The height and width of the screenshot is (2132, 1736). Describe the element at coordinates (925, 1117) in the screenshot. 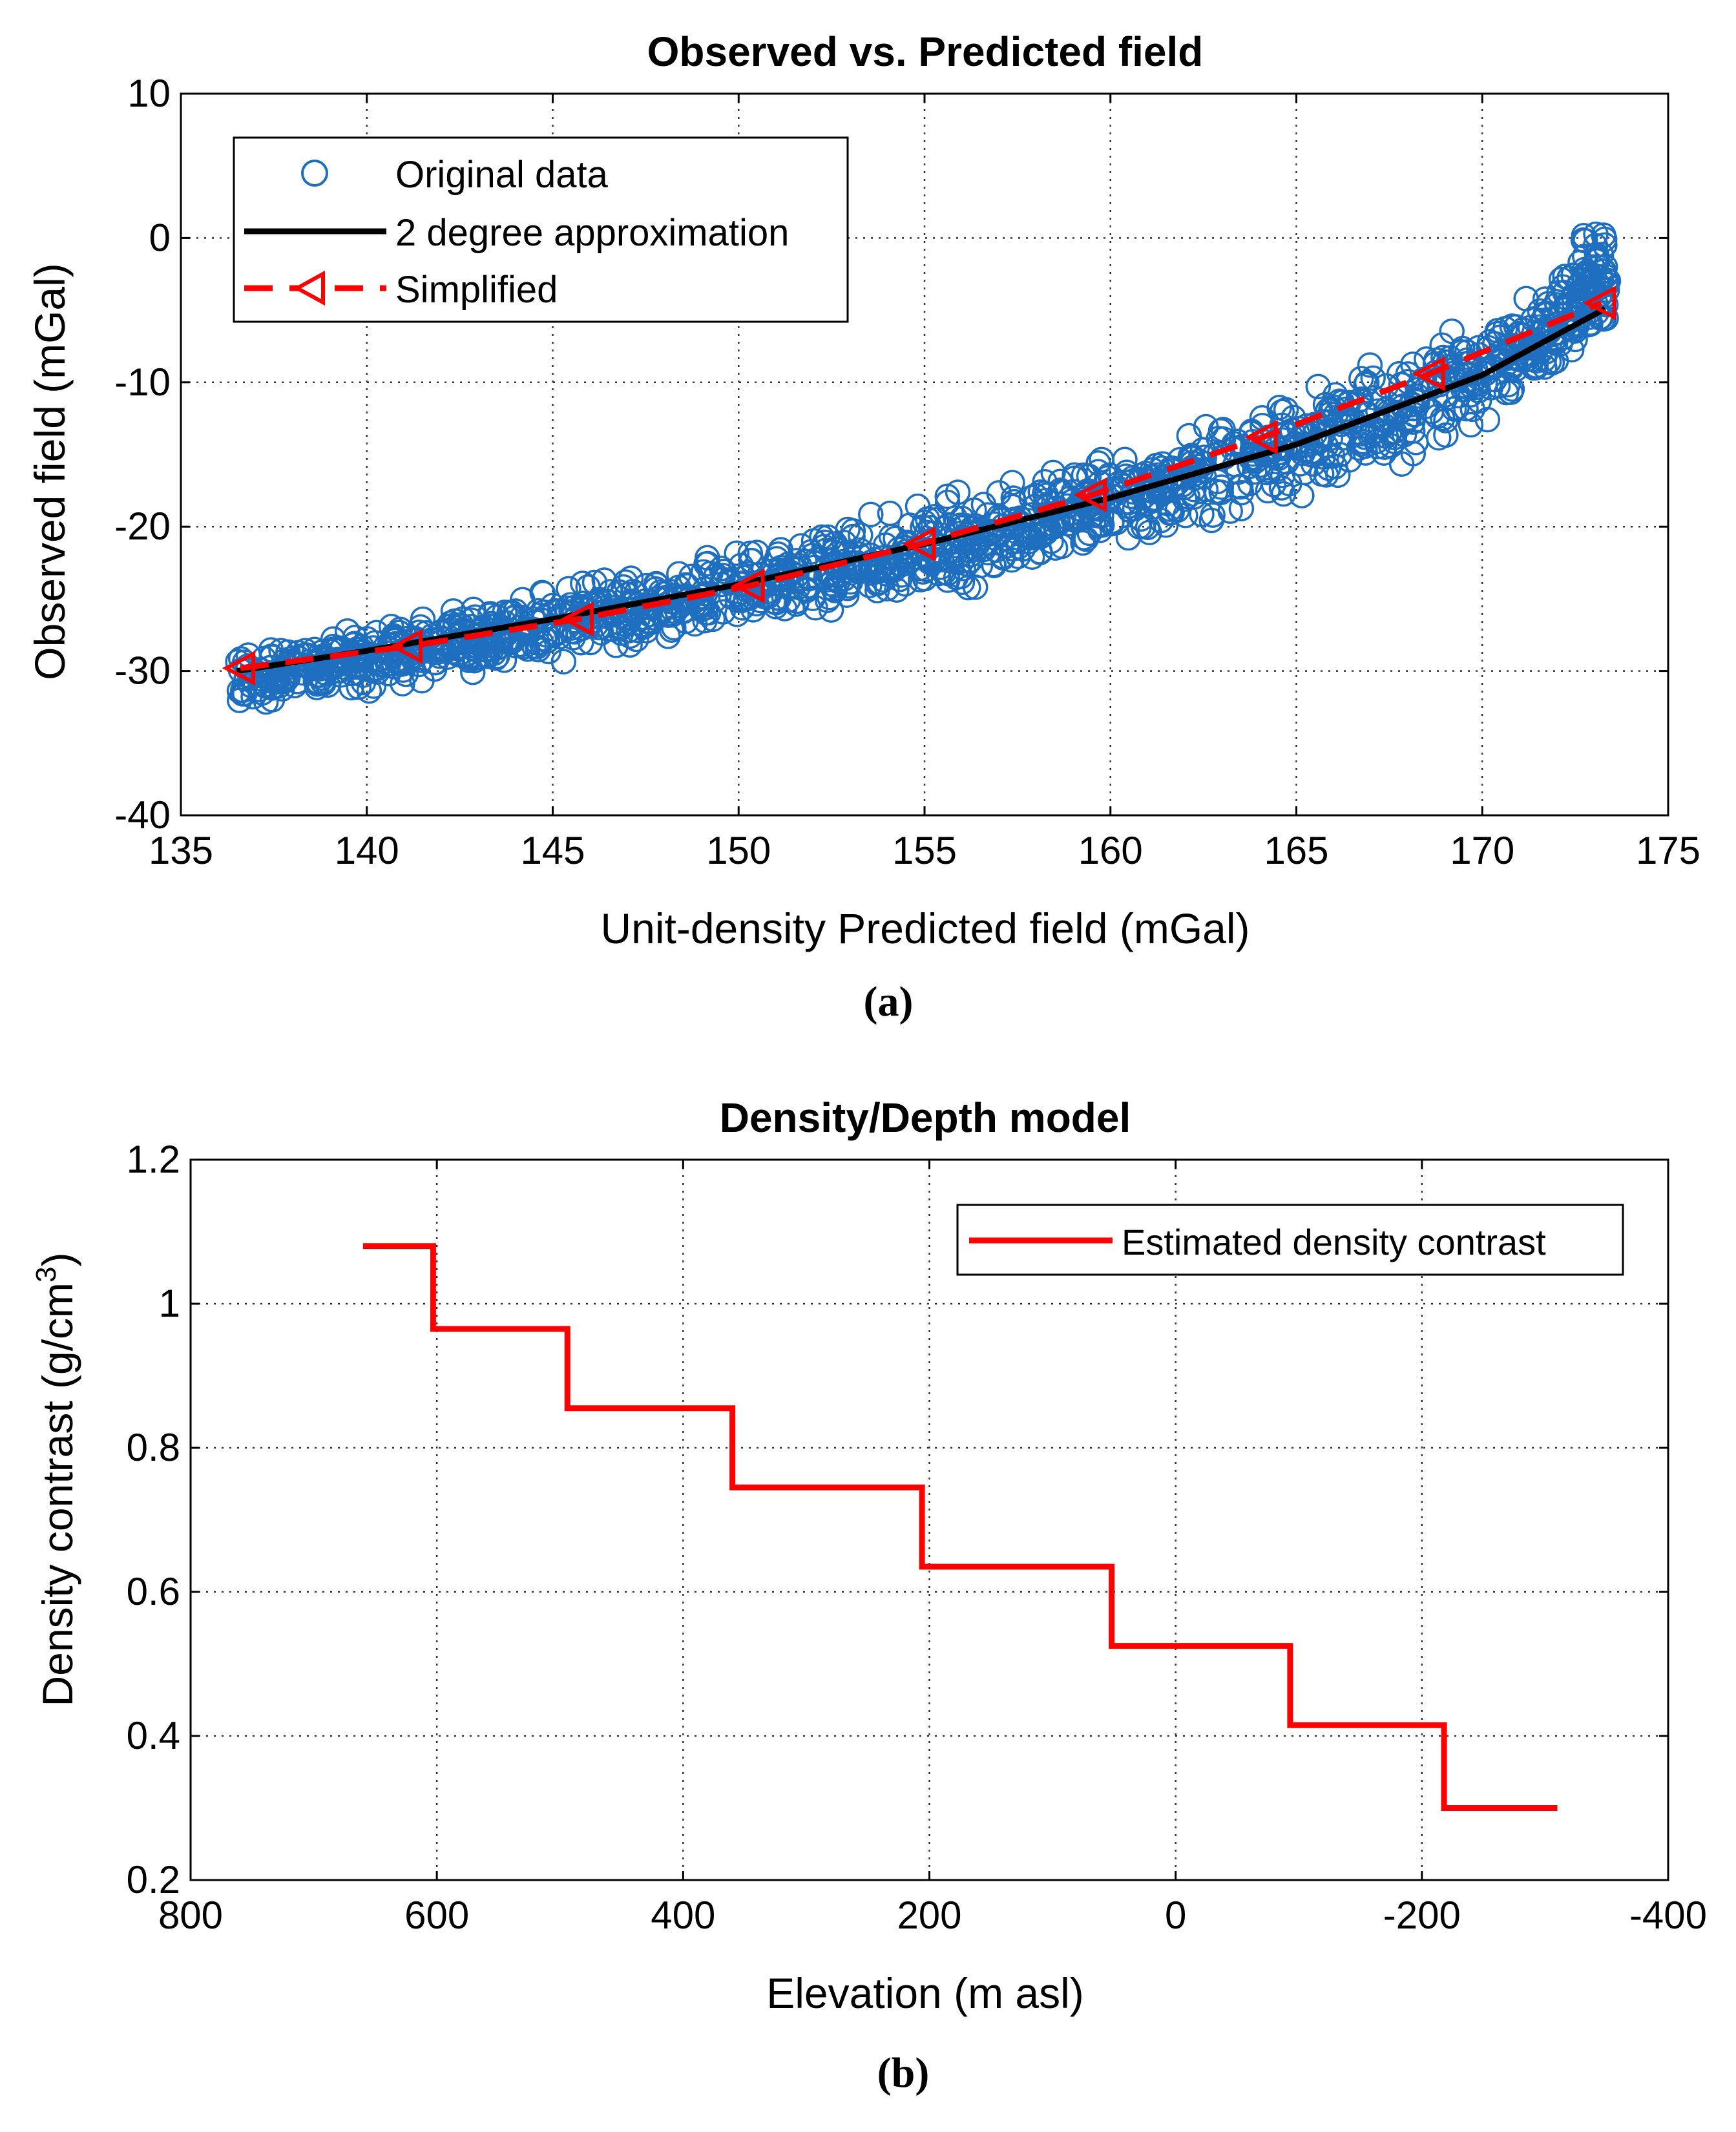

I see `chart-title: Density/Depth model` at that location.